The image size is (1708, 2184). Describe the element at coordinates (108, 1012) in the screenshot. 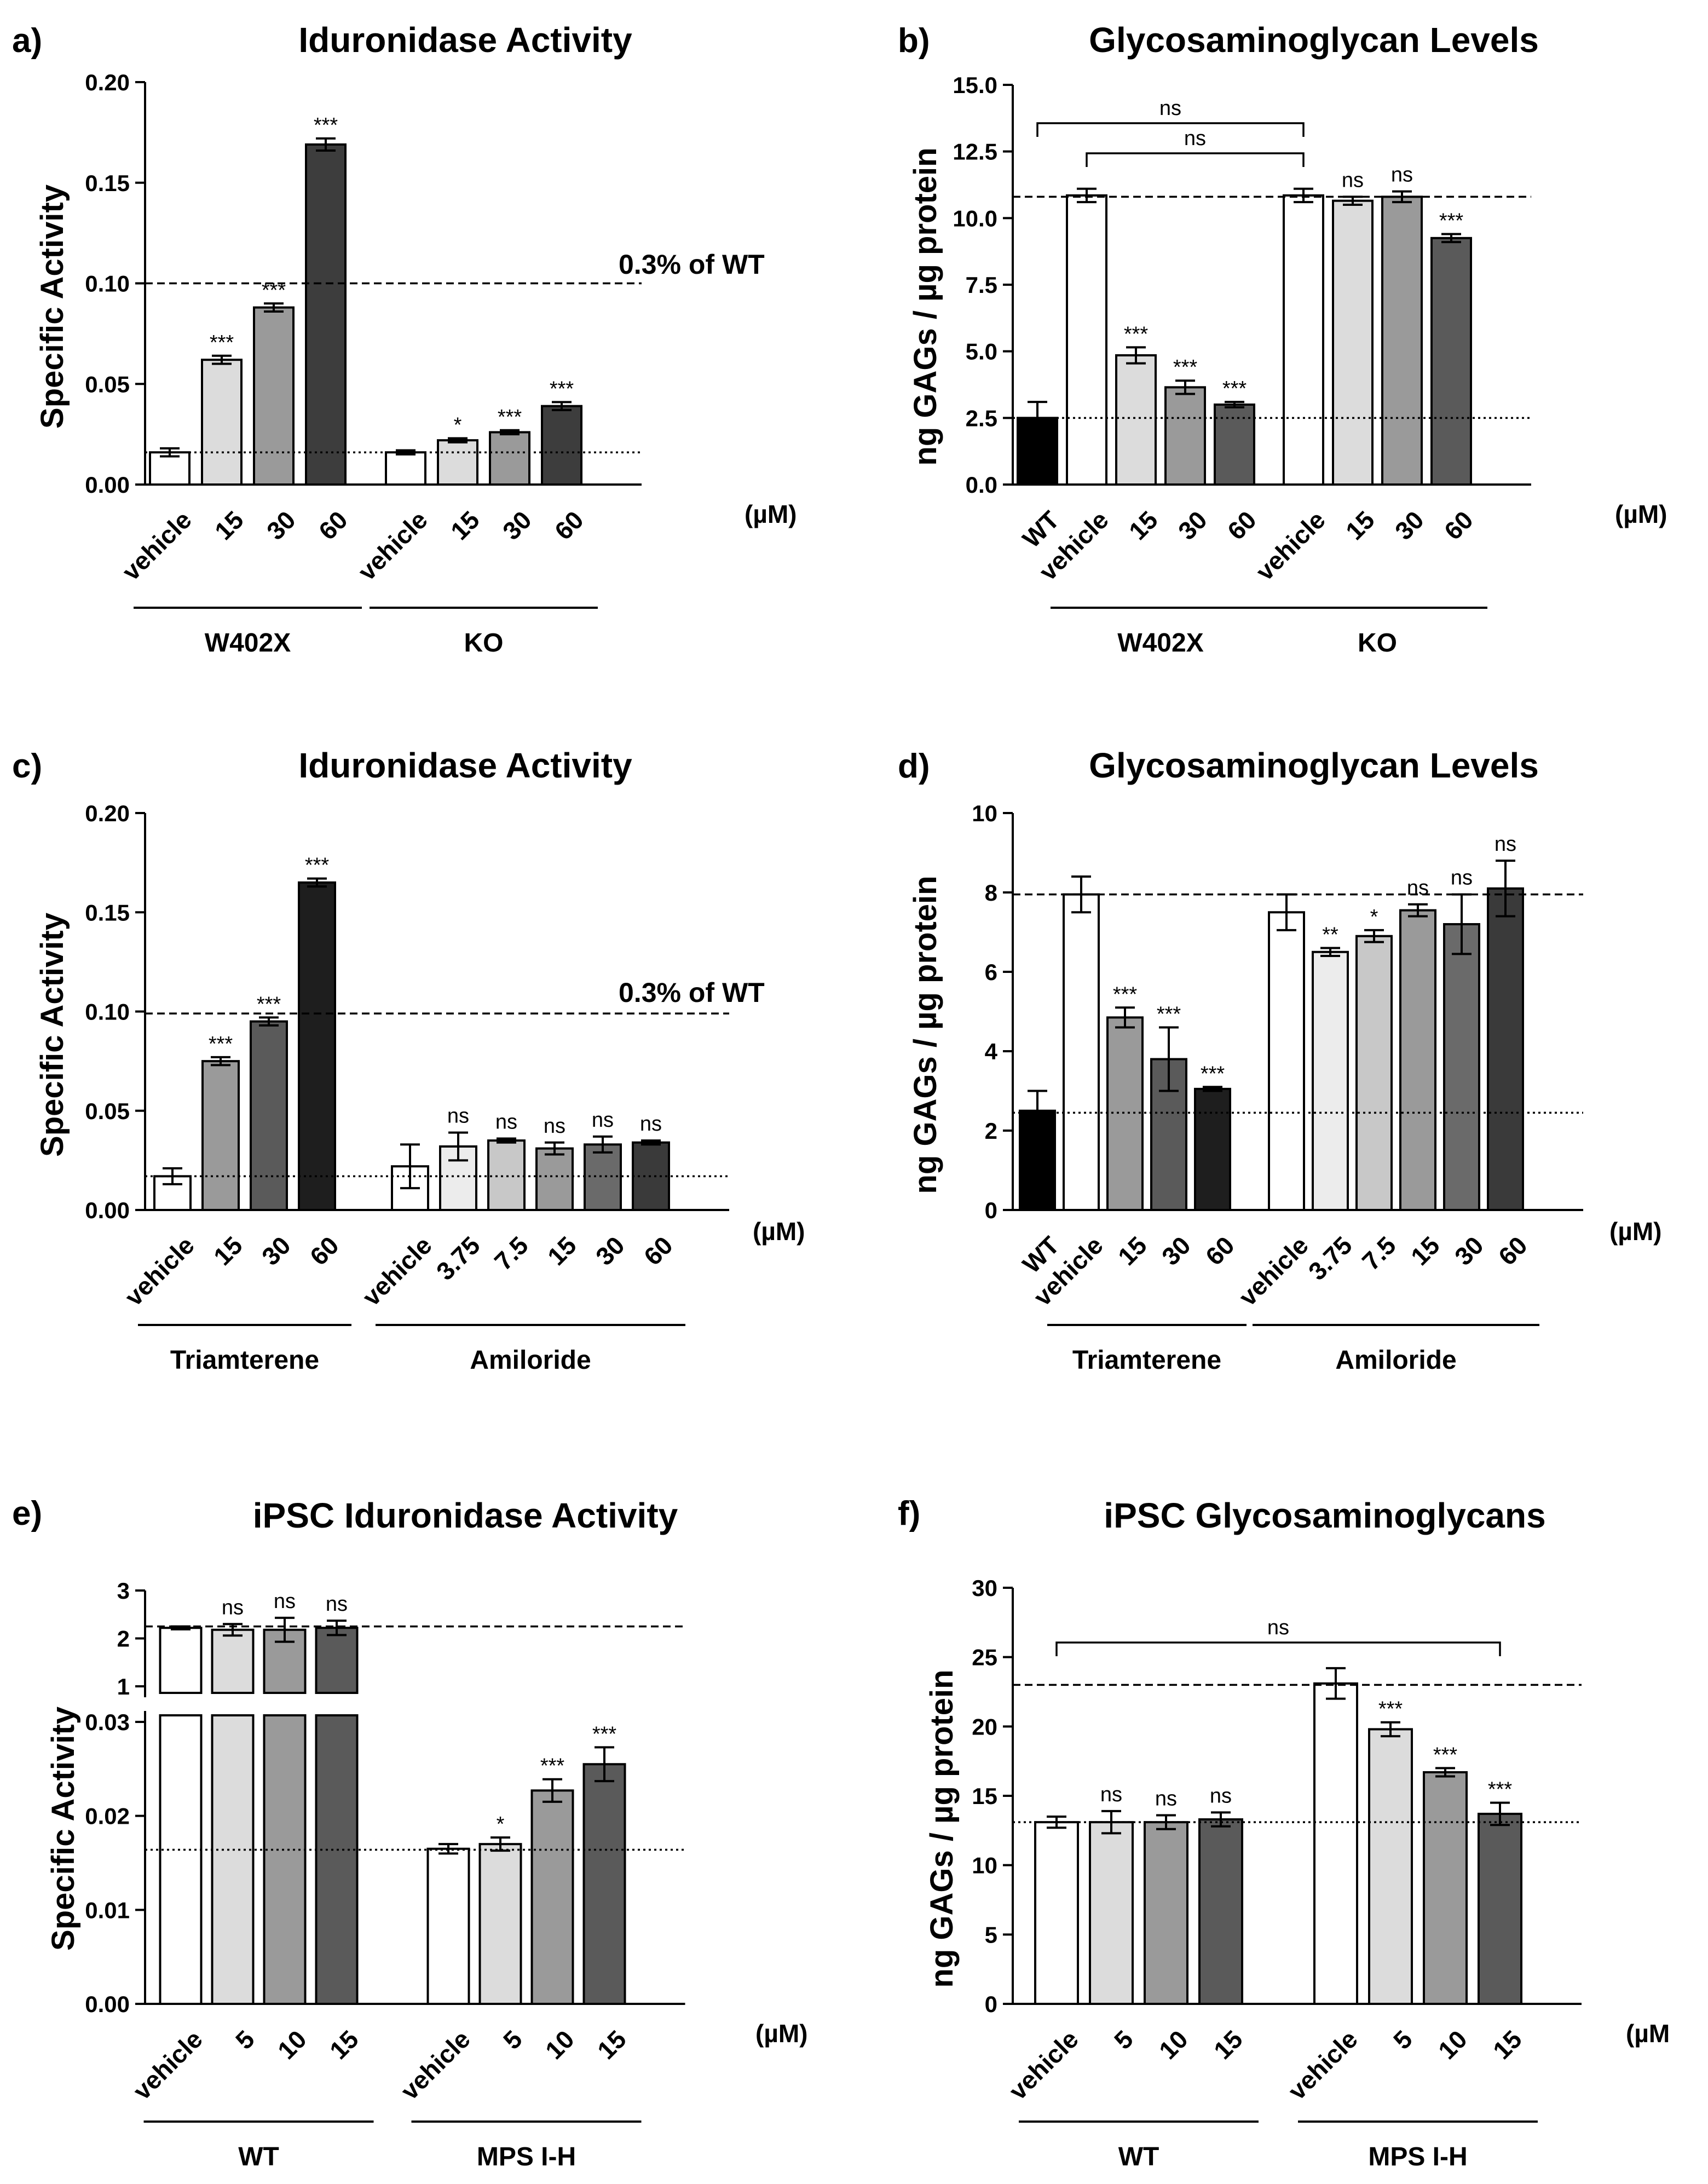

I see `y-tick-label: 0.10` at that location.